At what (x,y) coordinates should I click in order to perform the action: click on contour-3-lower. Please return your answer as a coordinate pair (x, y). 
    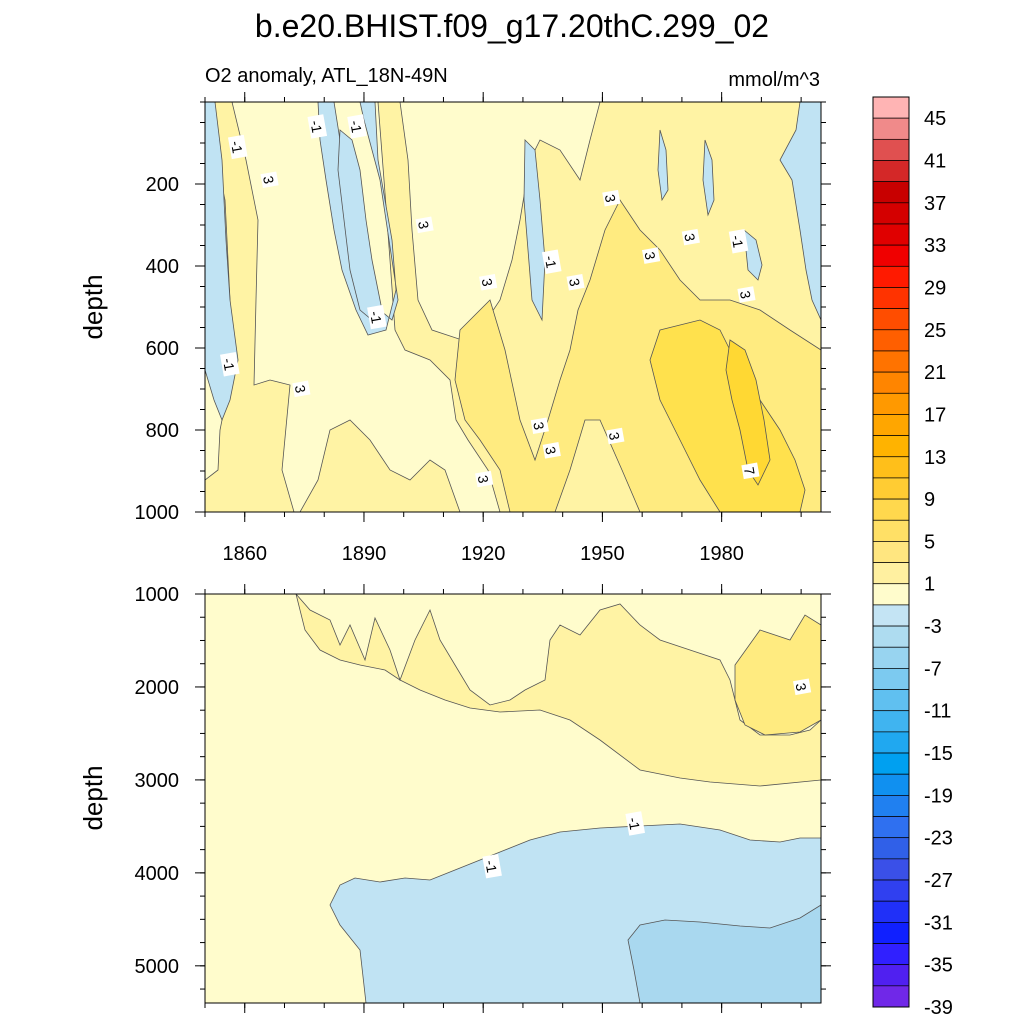
    Looking at the image, I should click on (558, 690).